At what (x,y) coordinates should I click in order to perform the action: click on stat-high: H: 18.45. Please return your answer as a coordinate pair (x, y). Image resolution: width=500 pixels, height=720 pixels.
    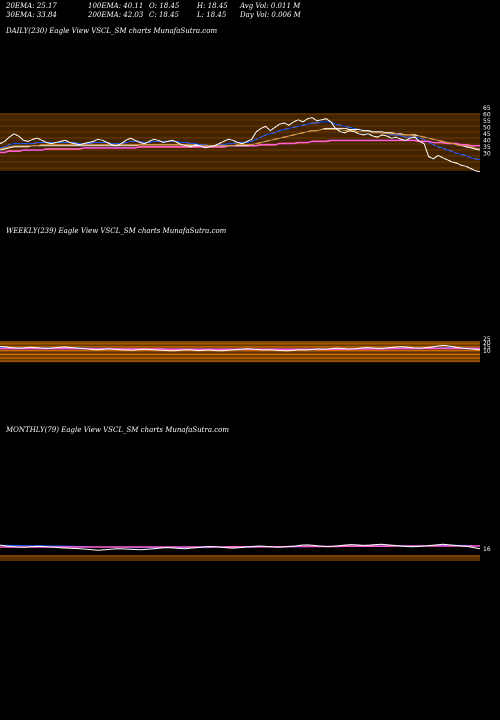
    Looking at the image, I should click on (212, 6).